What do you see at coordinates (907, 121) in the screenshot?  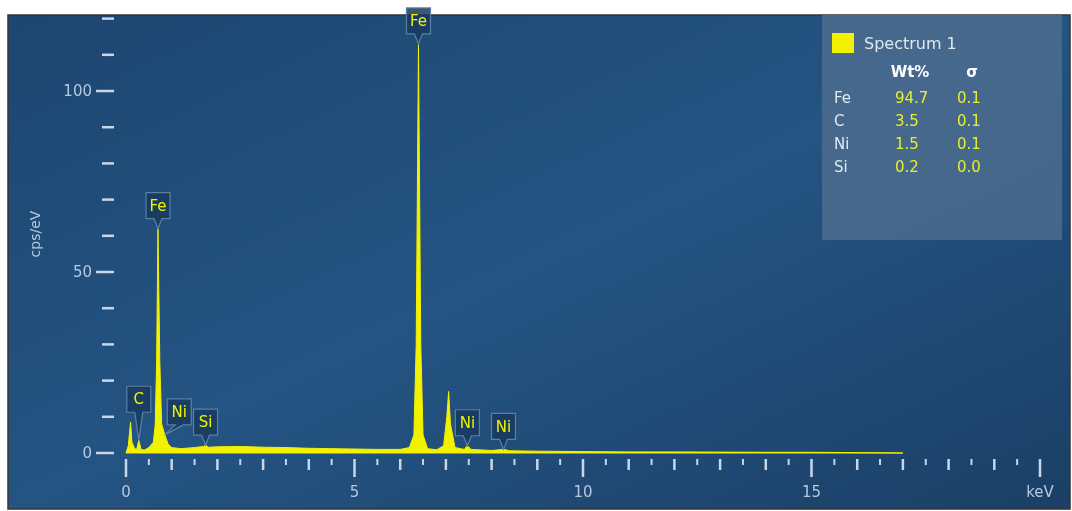 I see `annotation: 3.5` at bounding box center [907, 121].